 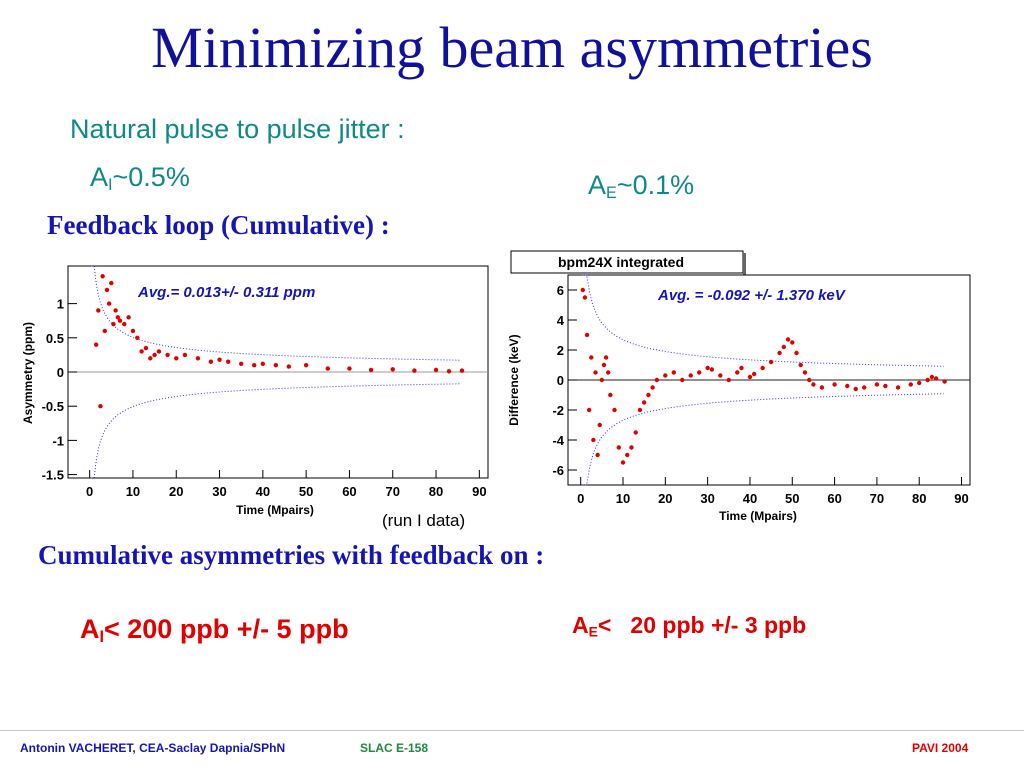 What do you see at coordinates (641, 186) in the screenshot?
I see `jitter-ae: AE~0.1%` at bounding box center [641, 186].